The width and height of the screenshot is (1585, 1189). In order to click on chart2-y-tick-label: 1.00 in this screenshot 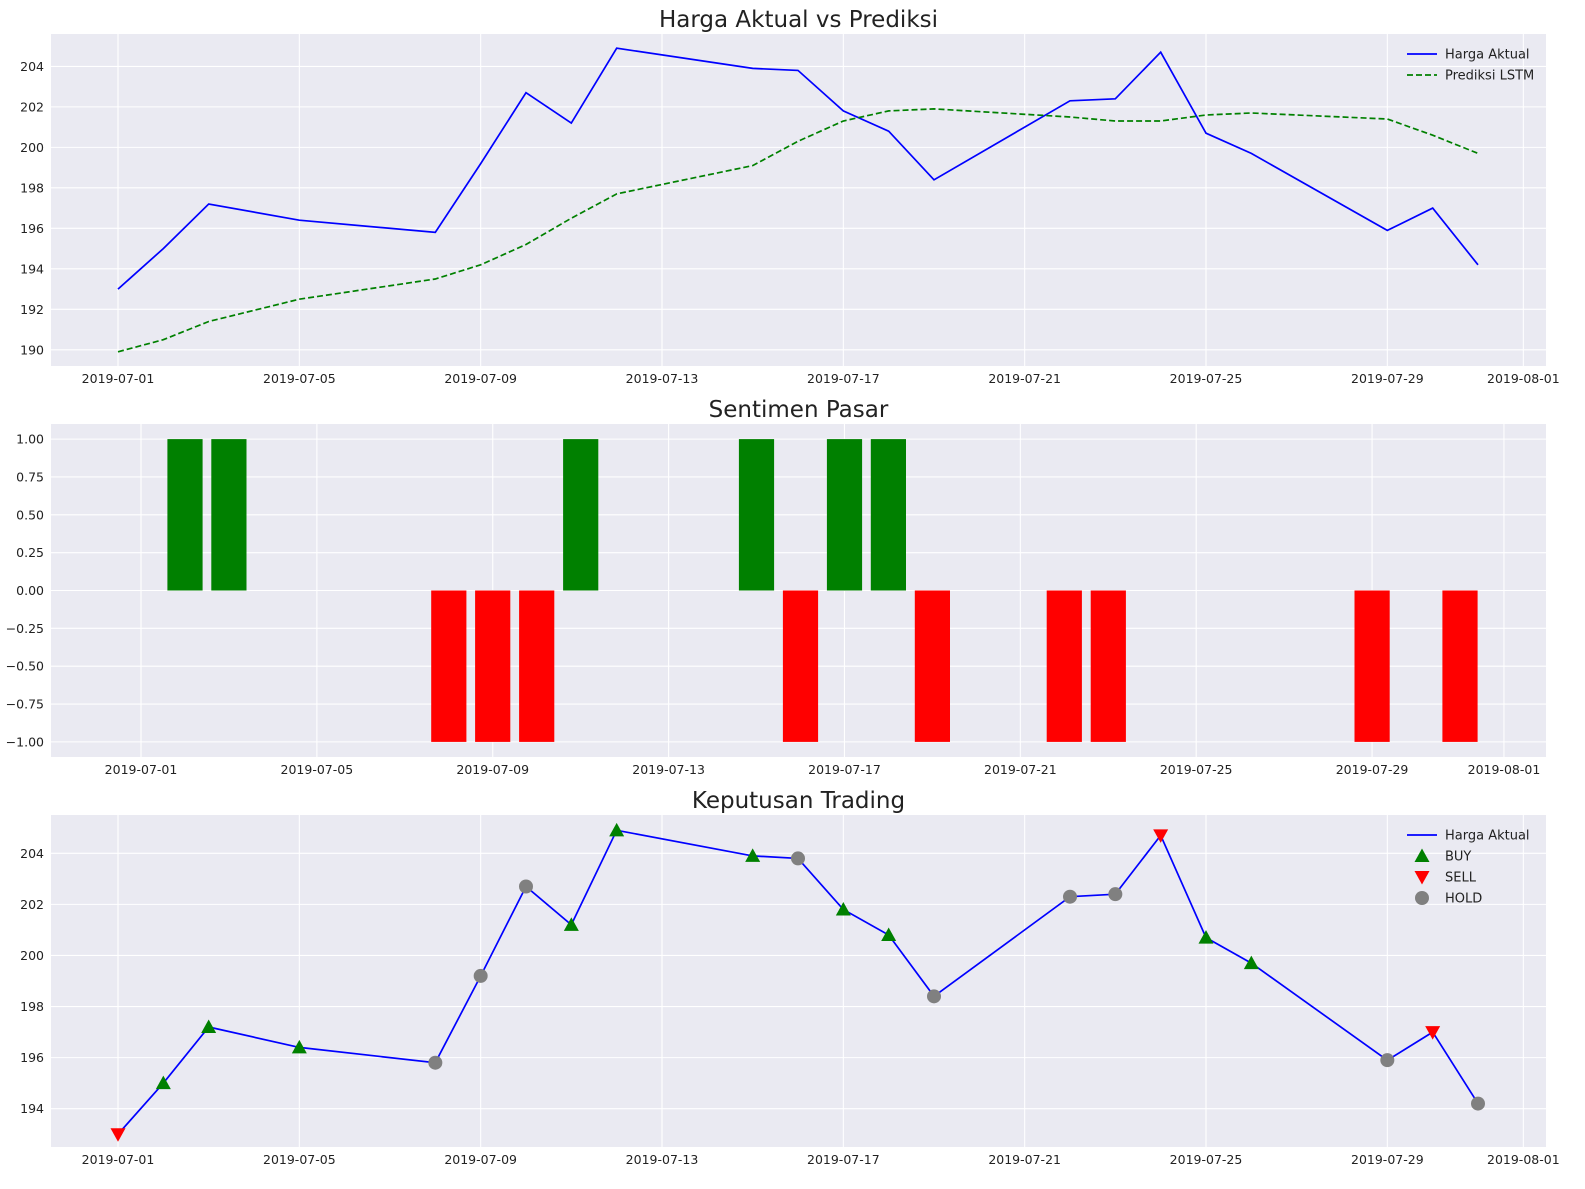, I will do `click(30, 439)`.